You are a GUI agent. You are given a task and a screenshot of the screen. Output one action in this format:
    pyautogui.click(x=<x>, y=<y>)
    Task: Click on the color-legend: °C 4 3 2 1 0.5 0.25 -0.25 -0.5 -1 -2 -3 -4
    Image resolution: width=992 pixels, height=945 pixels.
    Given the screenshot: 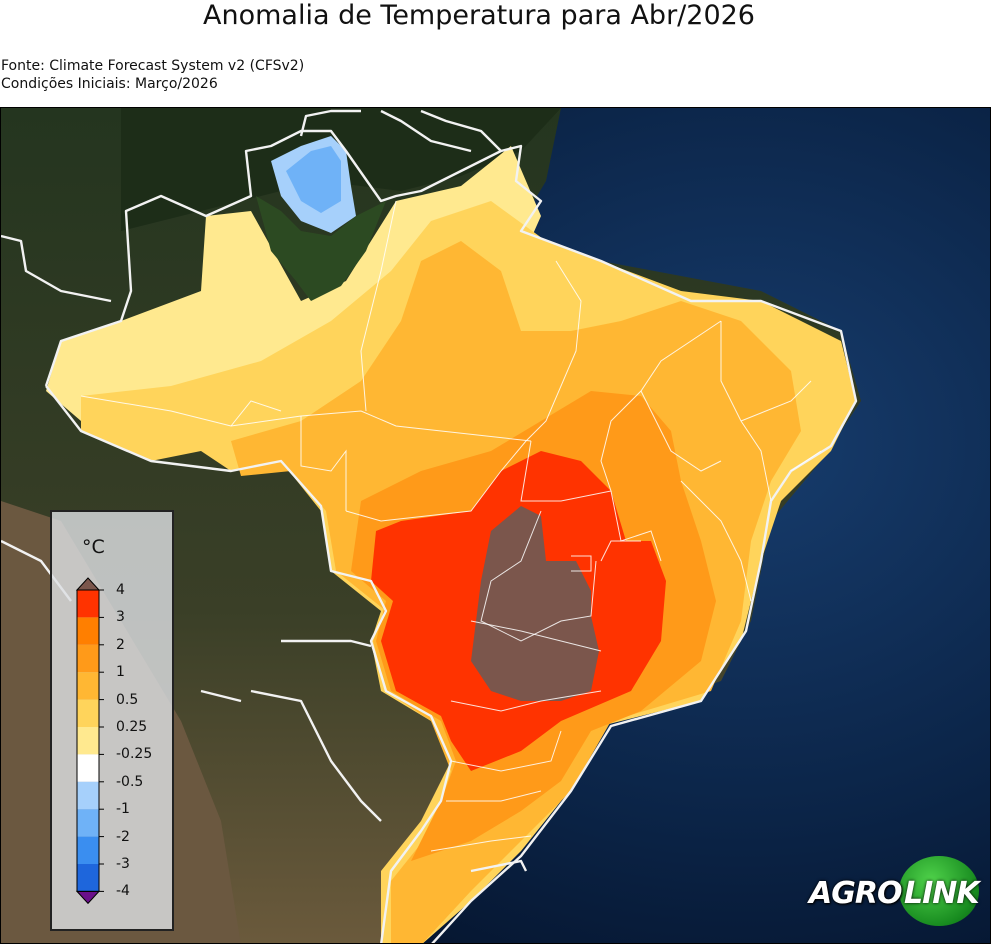 What is the action you would take?
    pyautogui.click(x=112, y=720)
    